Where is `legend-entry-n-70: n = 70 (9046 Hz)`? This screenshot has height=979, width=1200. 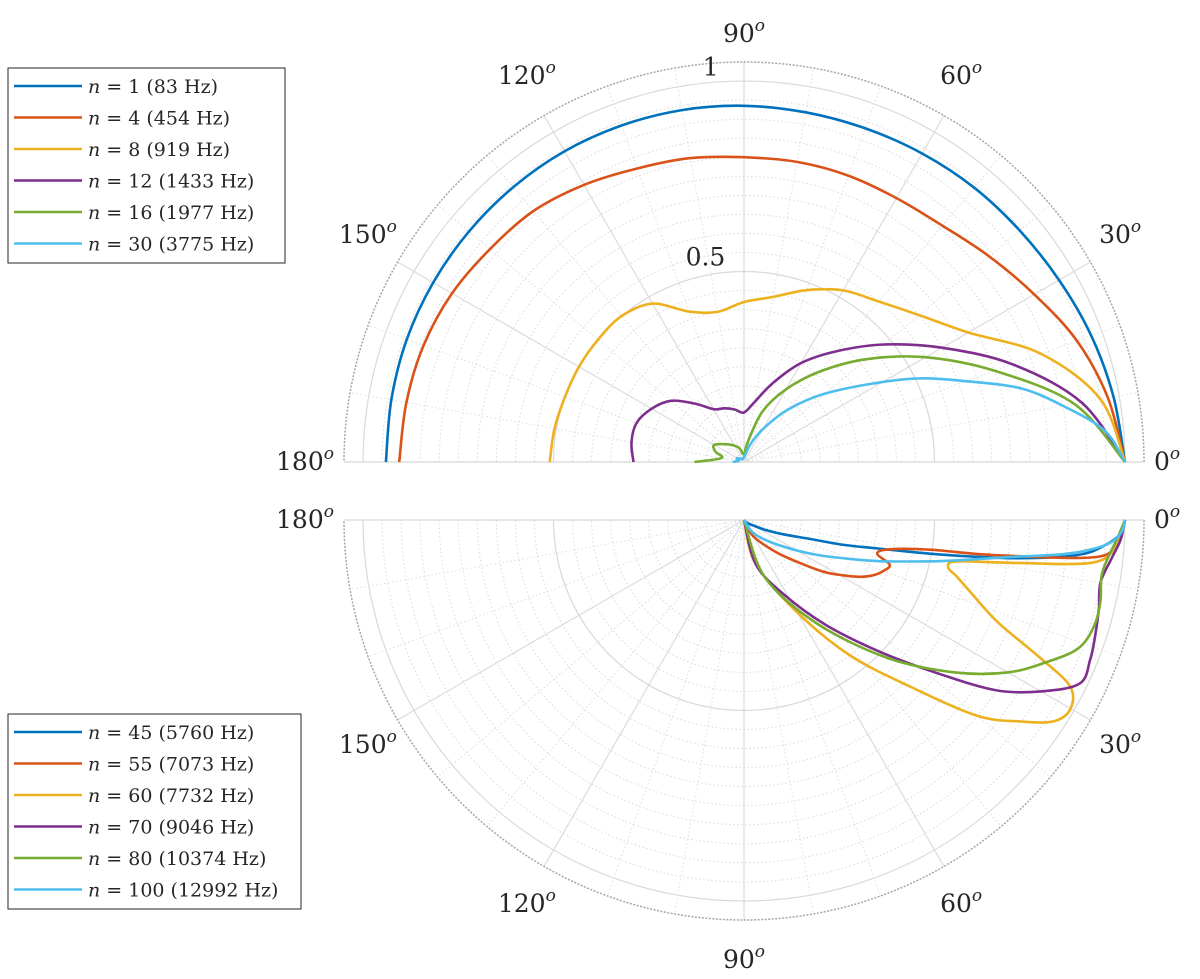
legend-entry-n-70: n = 70 (9046 Hz) is located at coordinates (171, 828).